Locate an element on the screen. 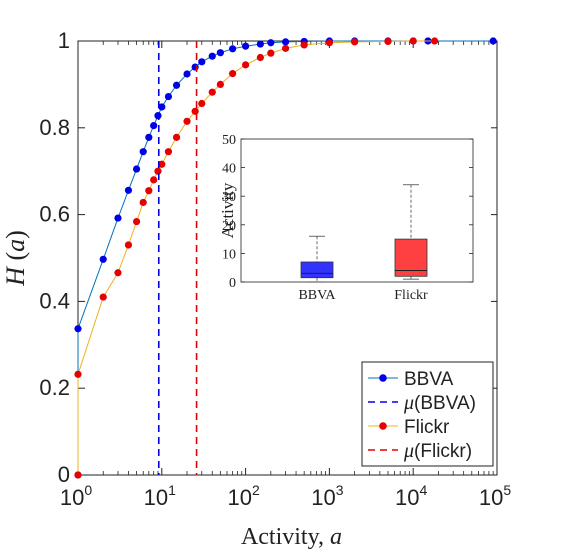 The width and height of the screenshot is (562, 551). x-tick-label-exp: 3 is located at coordinates (340, 490).